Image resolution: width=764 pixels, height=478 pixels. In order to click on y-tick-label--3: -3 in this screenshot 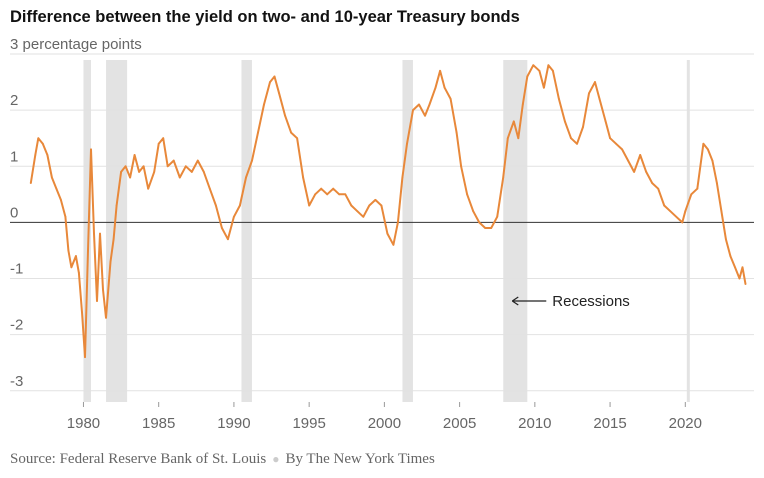, I will do `click(16, 381)`.